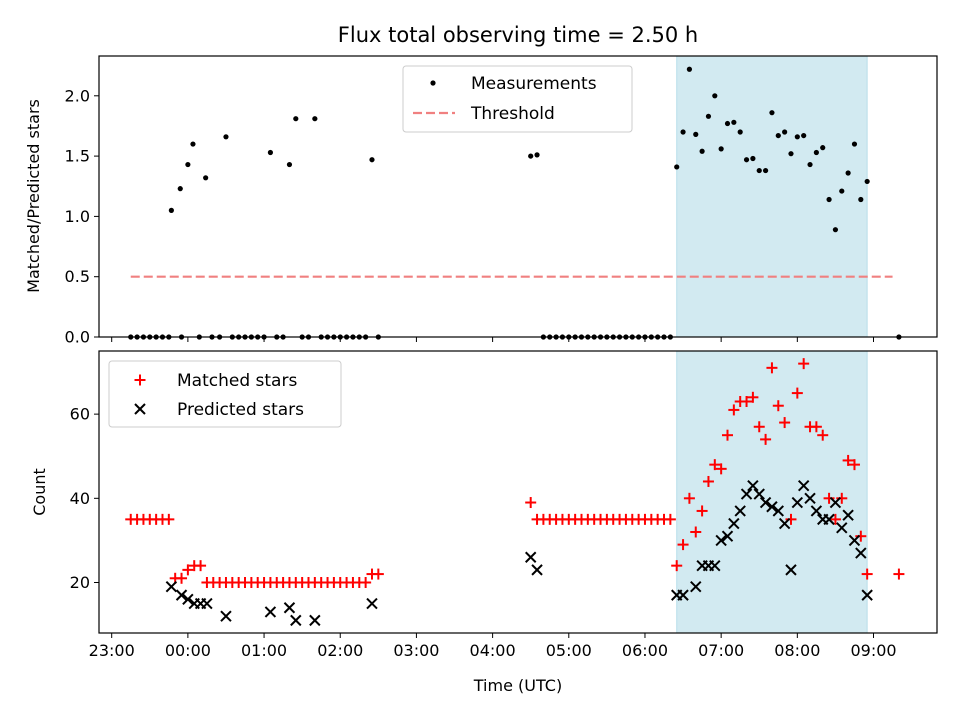 Image resolution: width=960 pixels, height=720 pixels. I want to click on bottom-y-tick-label: 20, so click(80, 582).